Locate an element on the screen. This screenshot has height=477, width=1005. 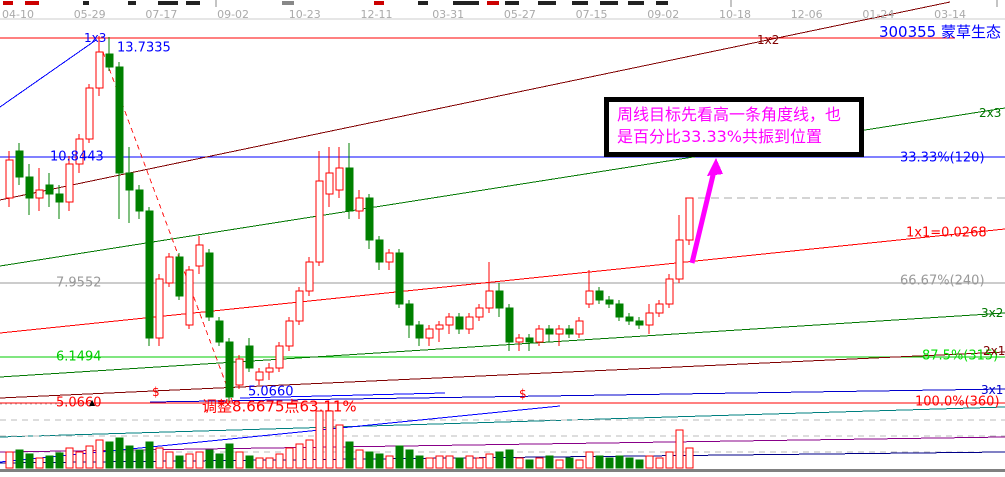
chart-label: 13.7335 is located at coordinates (144, 48).